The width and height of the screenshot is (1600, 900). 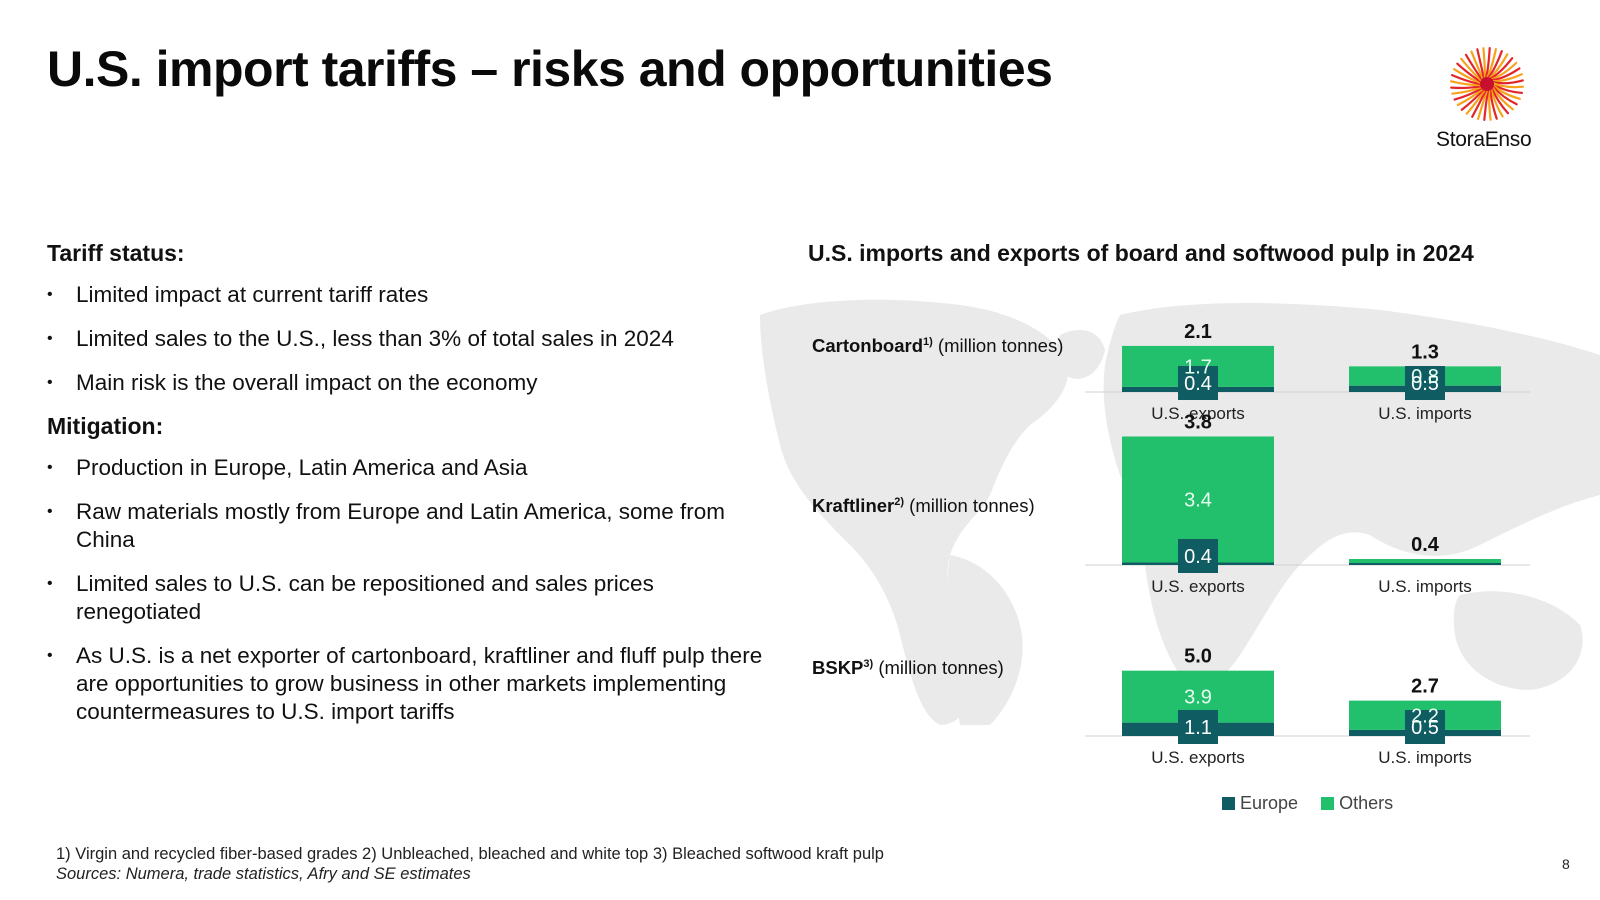 What do you see at coordinates (1228, 803) in the screenshot?
I see `europe-swatch-icon` at bounding box center [1228, 803].